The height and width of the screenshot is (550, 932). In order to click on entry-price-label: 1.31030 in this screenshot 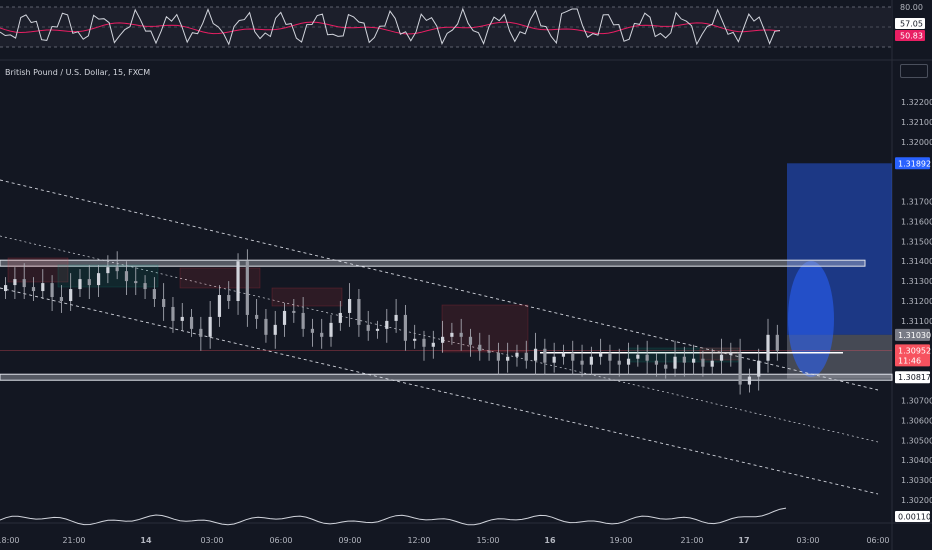, I will do `click(914, 335)`.